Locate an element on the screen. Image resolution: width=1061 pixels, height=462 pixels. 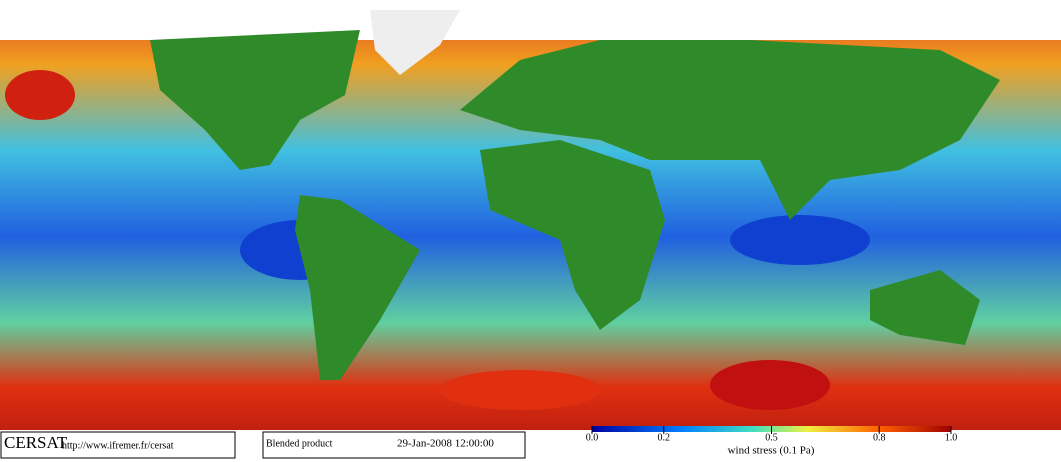
colorbar-label: wind stress (0.1 Pa) is located at coordinates (771, 451).